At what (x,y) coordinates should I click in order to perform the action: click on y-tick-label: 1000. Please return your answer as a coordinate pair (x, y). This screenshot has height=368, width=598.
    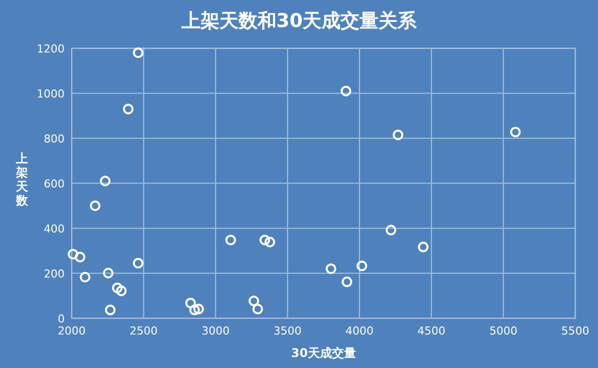
    Looking at the image, I should click on (50, 93).